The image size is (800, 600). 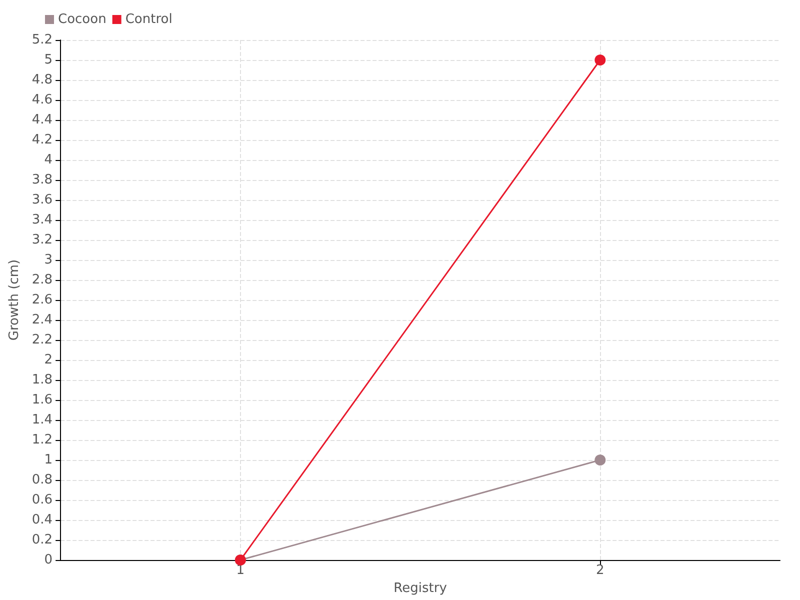 I want to click on y-tick-label: 5, so click(x=48, y=60).